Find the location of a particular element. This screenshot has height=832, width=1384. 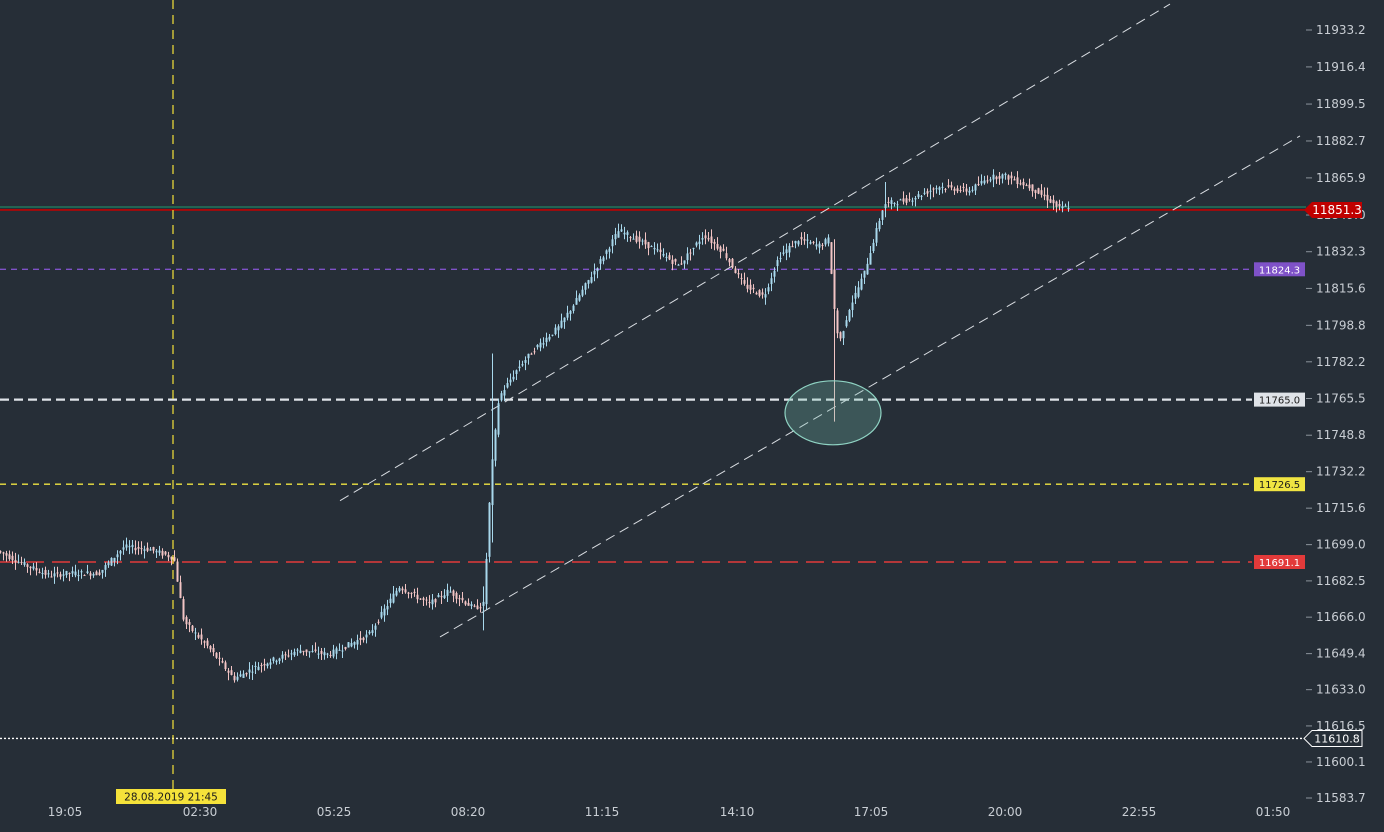

yellow-level: 11726.5 is located at coordinates (652, 484).